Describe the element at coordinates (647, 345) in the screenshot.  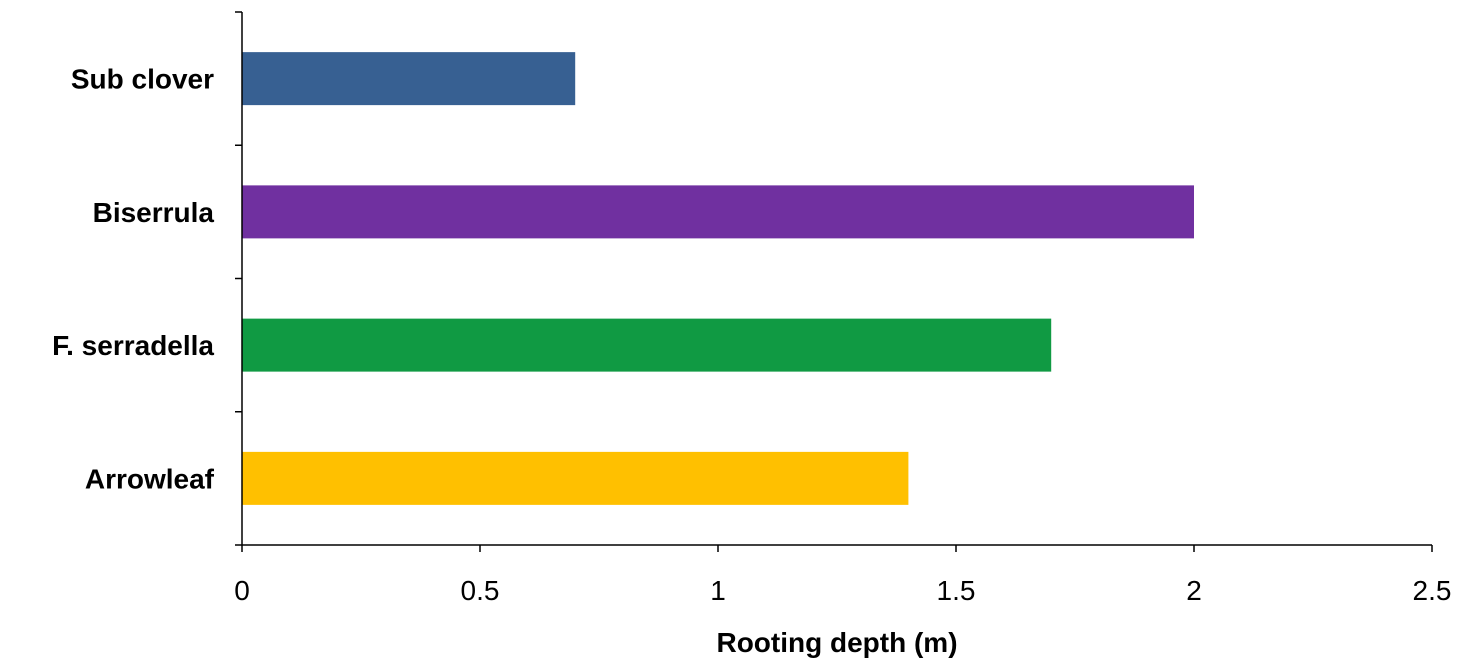
I see `bar-f-serradella` at that location.